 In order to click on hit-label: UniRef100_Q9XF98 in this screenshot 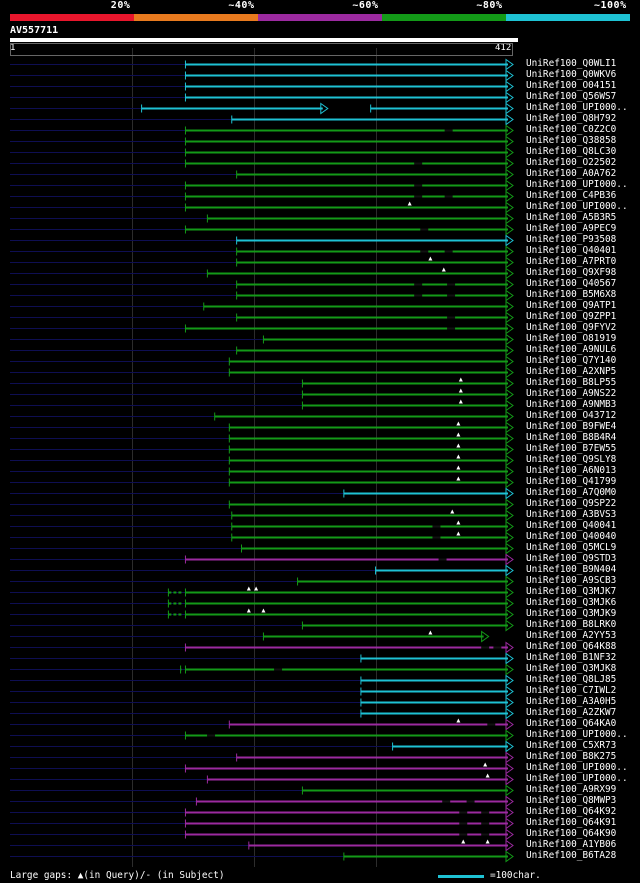, I will do `click(571, 272)`.